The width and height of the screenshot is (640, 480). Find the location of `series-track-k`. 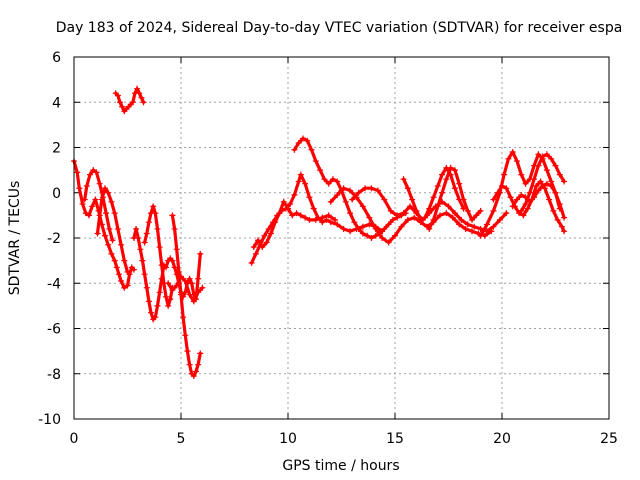

series-track-k is located at coordinates (294, 224).